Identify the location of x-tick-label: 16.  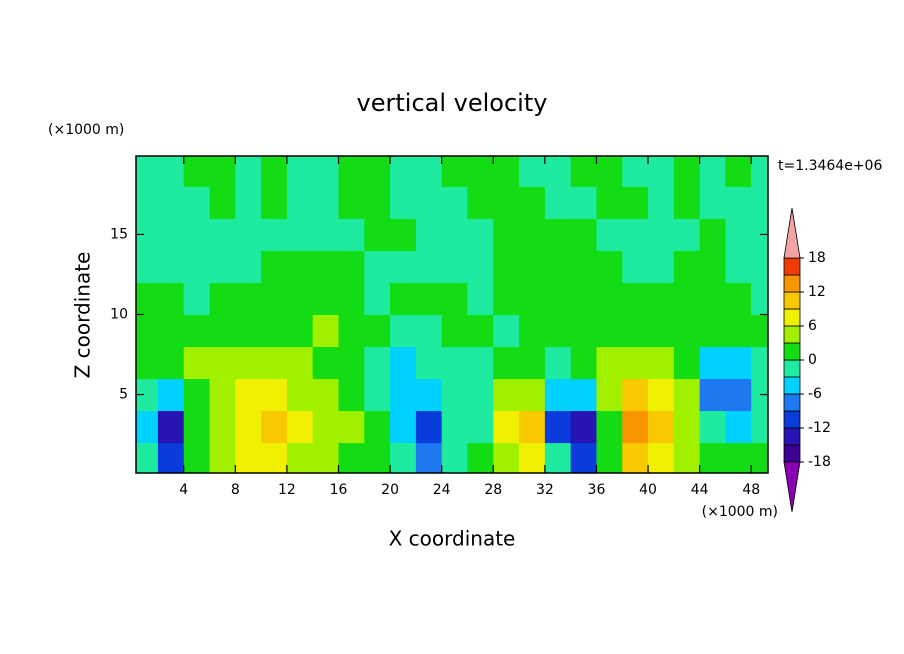
(339, 490).